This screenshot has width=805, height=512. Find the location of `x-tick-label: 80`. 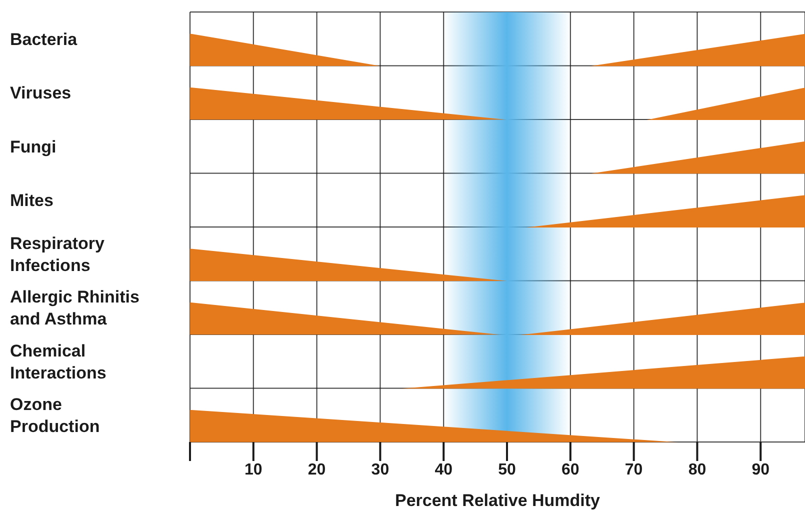

x-tick-label: 80 is located at coordinates (697, 469).